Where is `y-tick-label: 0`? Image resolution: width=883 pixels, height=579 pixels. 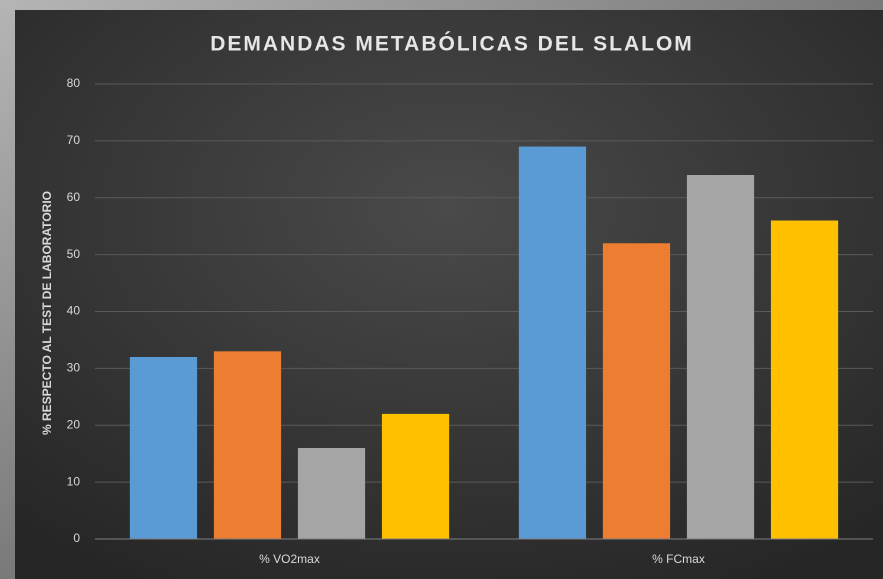
y-tick-label: 0 is located at coordinates (76, 538).